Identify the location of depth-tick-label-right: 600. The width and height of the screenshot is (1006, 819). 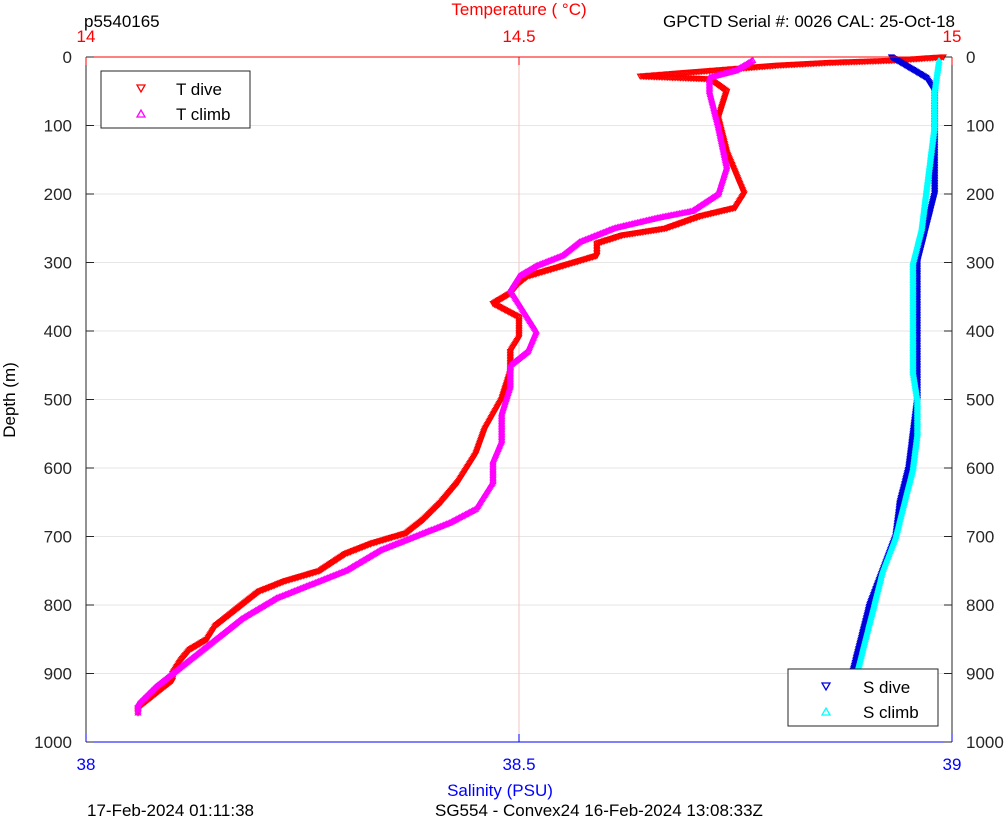
(980, 468).